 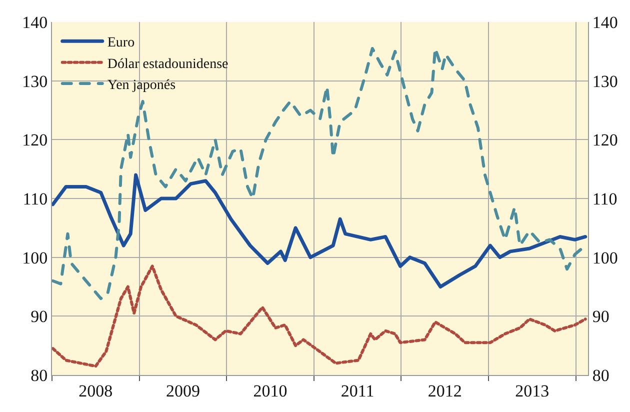 I want to click on y2-tick-label: 110, so click(x=605, y=198).